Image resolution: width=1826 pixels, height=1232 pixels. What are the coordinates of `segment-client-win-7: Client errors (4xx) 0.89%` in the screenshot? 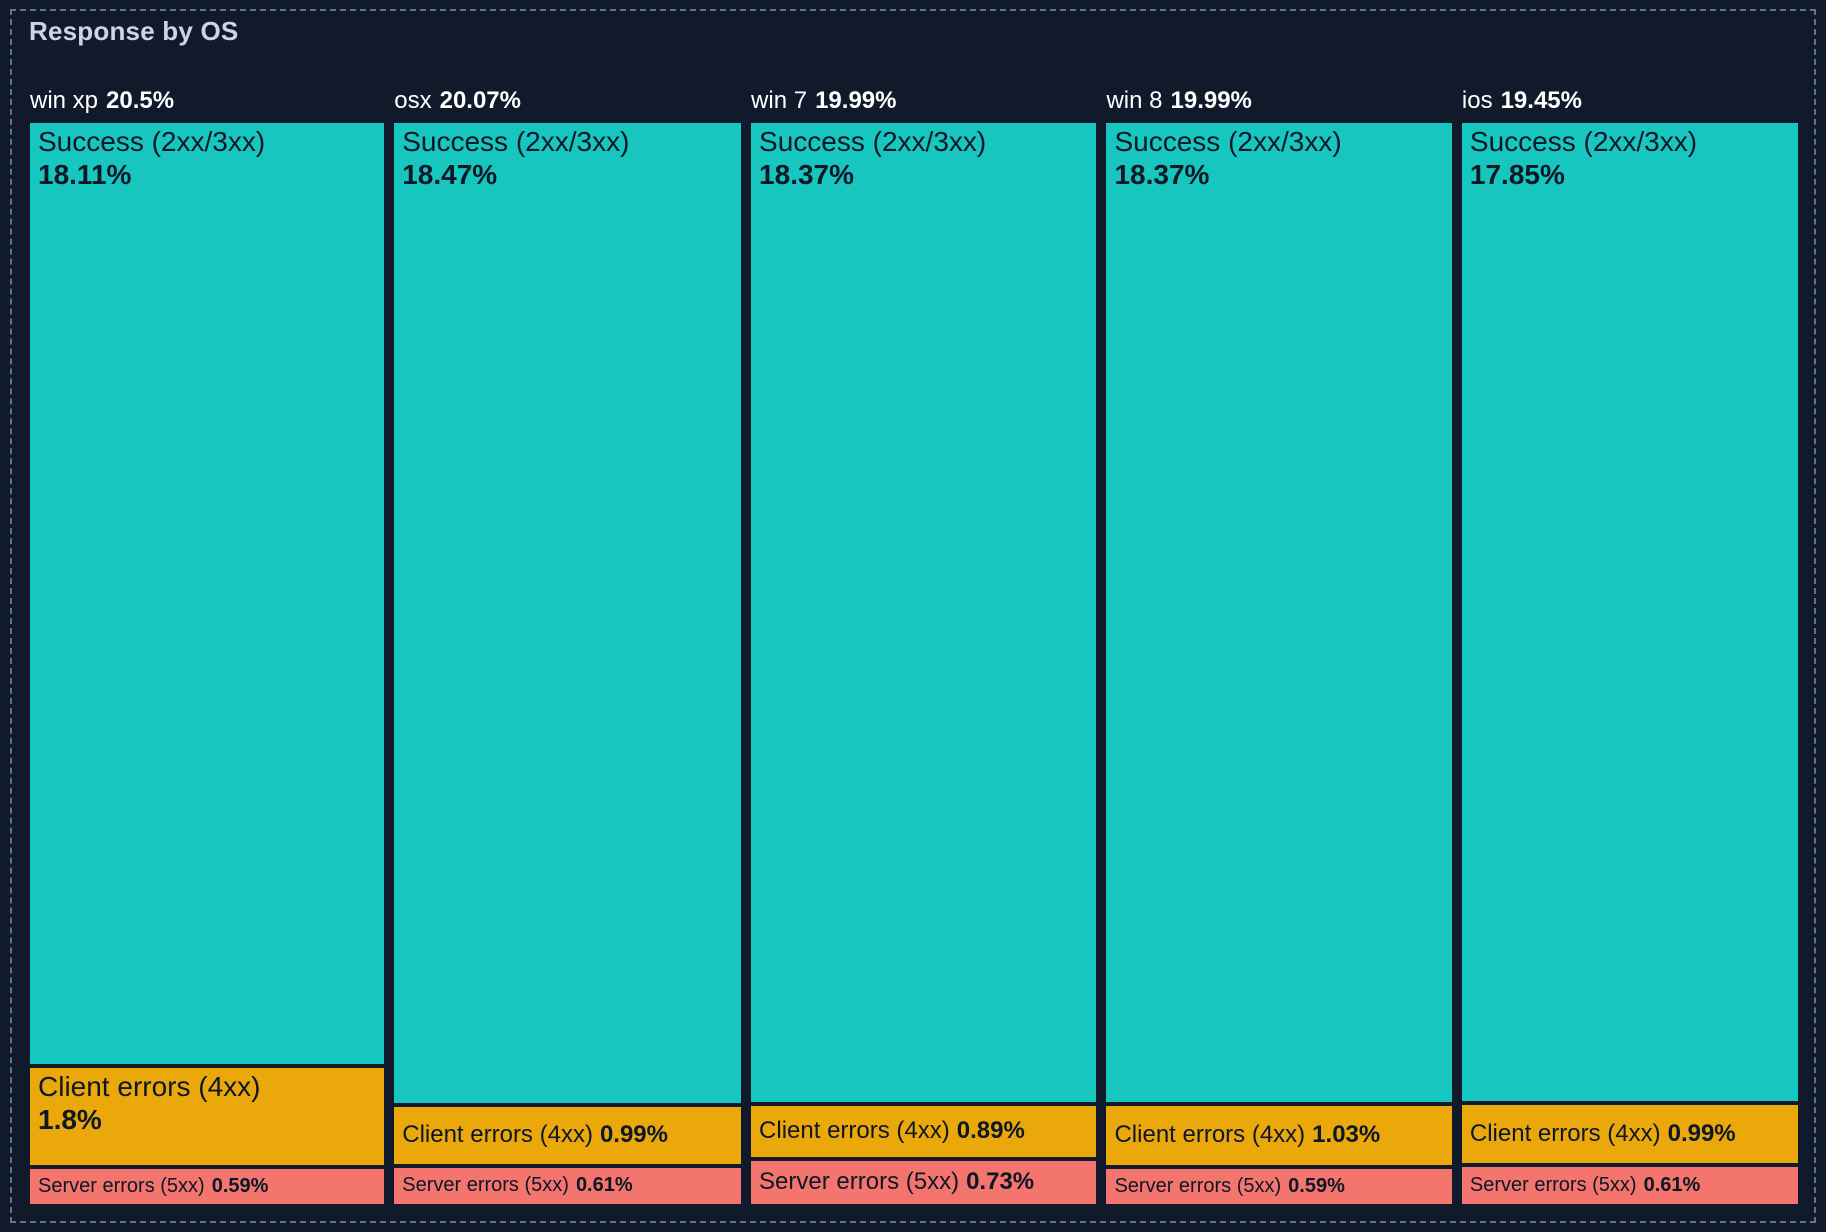 It's located at (924, 1132).